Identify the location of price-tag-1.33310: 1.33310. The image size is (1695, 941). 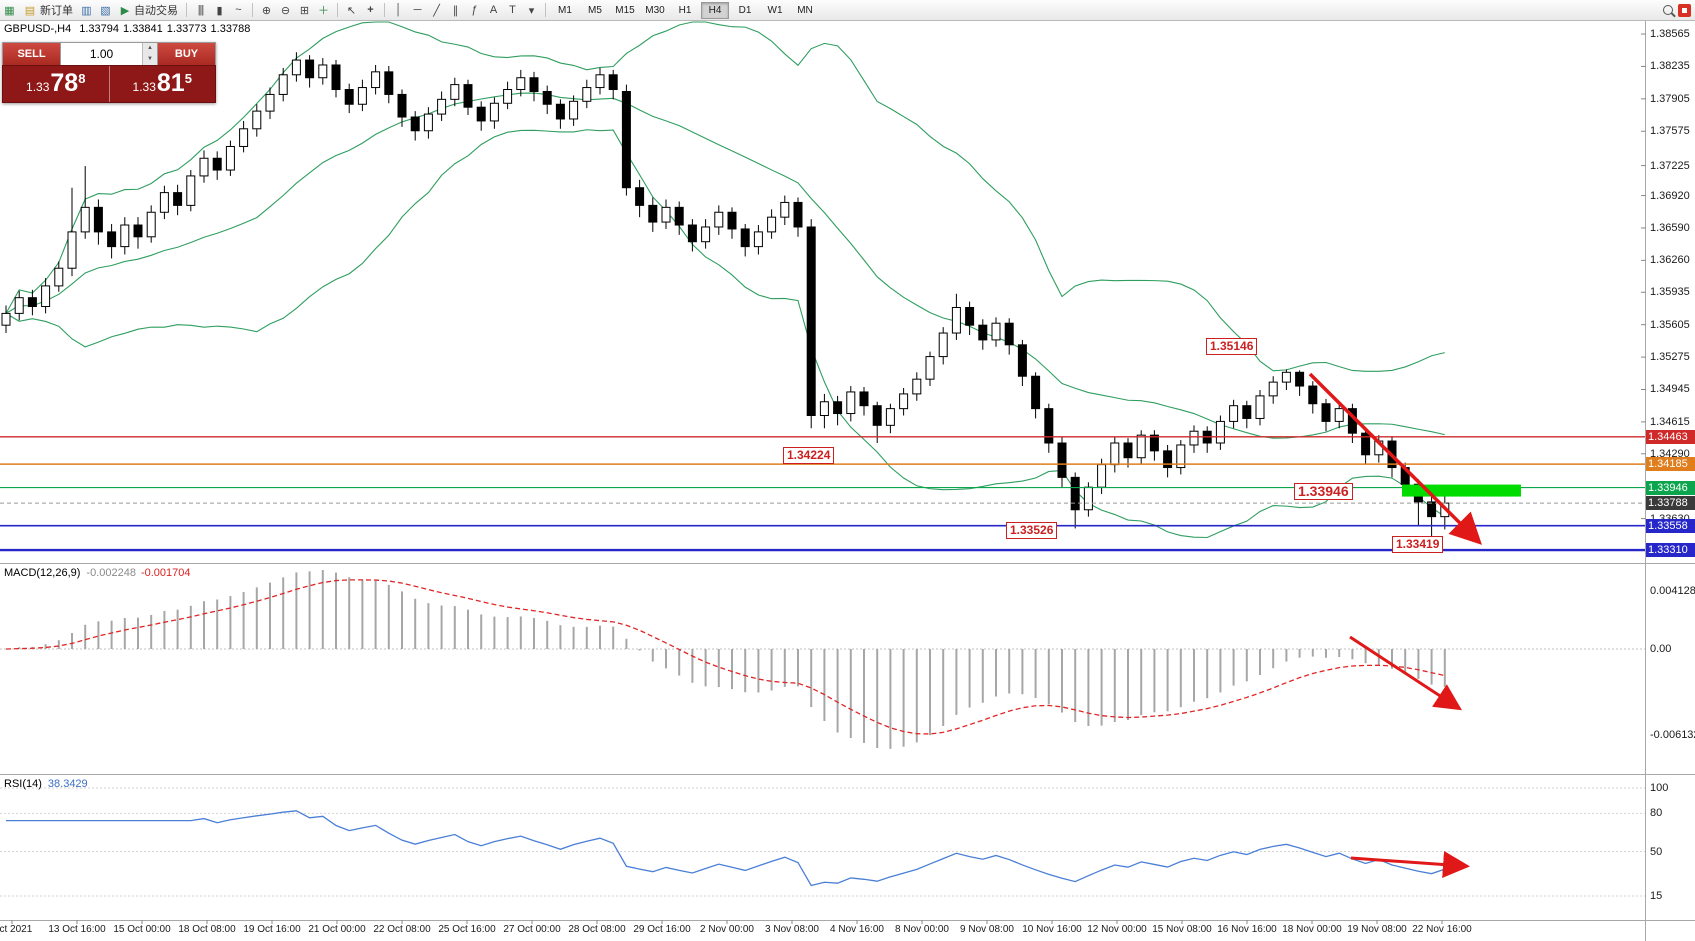
(1670, 550).